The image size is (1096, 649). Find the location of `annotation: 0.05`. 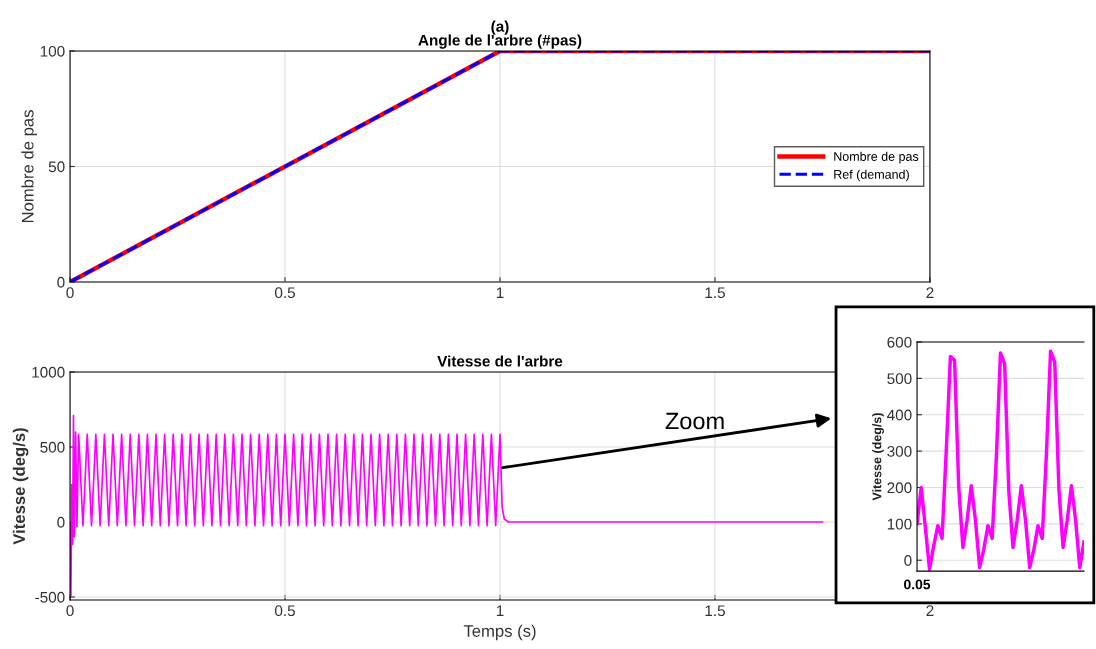

annotation: 0.05 is located at coordinates (917, 584).